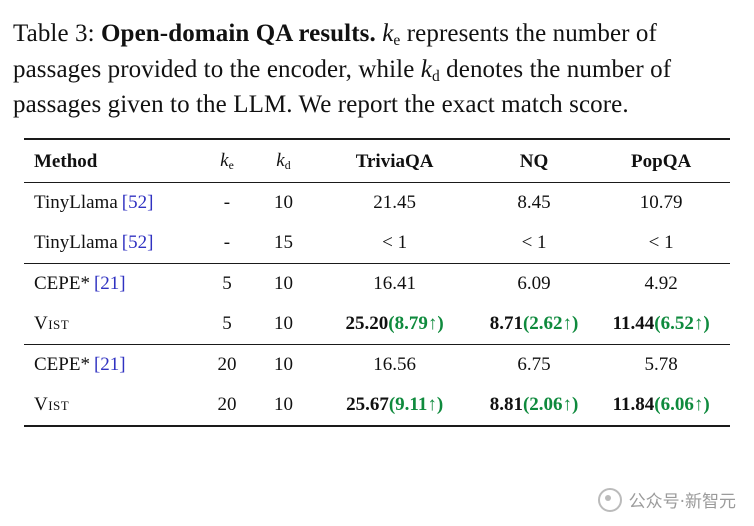  I want to click on header-nq: NQ, so click(534, 161).